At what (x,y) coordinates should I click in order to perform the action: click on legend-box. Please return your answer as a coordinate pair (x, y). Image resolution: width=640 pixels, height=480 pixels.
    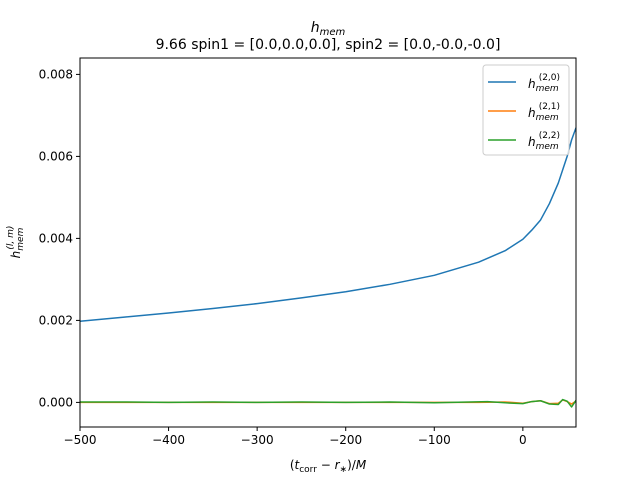
    Looking at the image, I should click on (526, 110).